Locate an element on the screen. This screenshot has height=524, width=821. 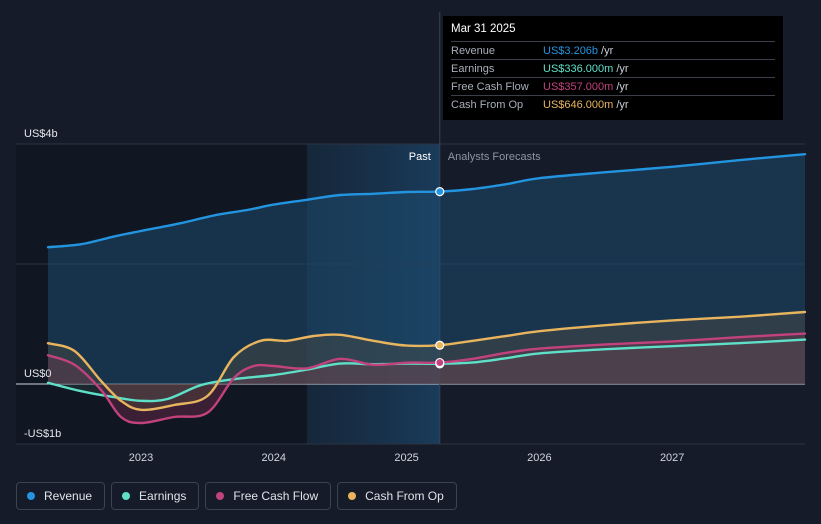
y-tick-label: US$0 is located at coordinates (38, 374).